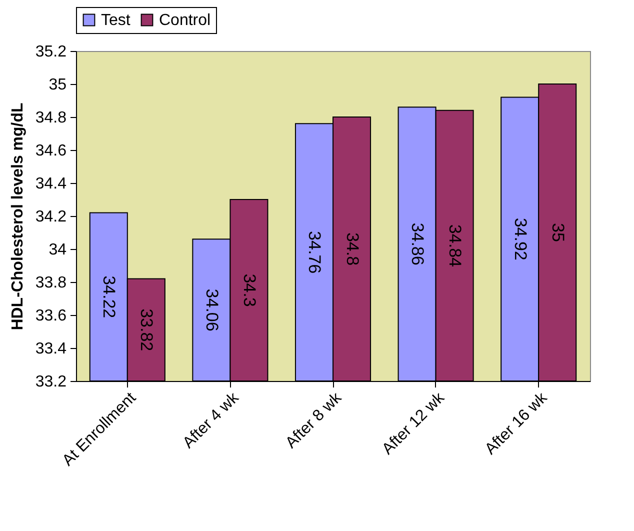 The height and width of the screenshot is (531, 634). I want to click on data-label: 34.84, so click(455, 245).